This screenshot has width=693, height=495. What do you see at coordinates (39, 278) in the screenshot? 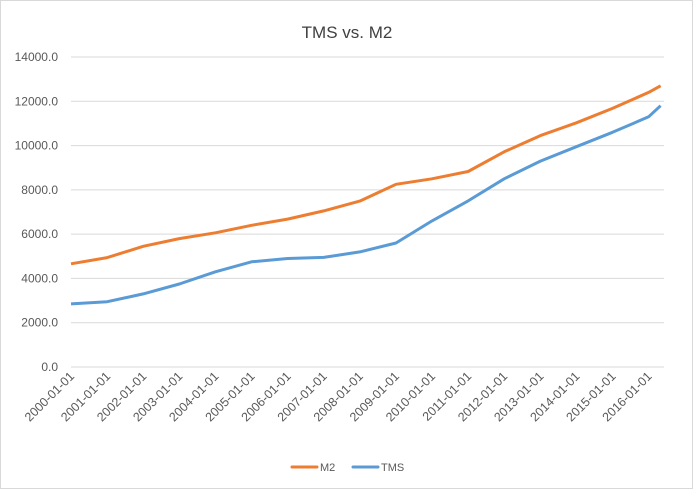
I see `y-tick-label: 4000.0` at bounding box center [39, 278].